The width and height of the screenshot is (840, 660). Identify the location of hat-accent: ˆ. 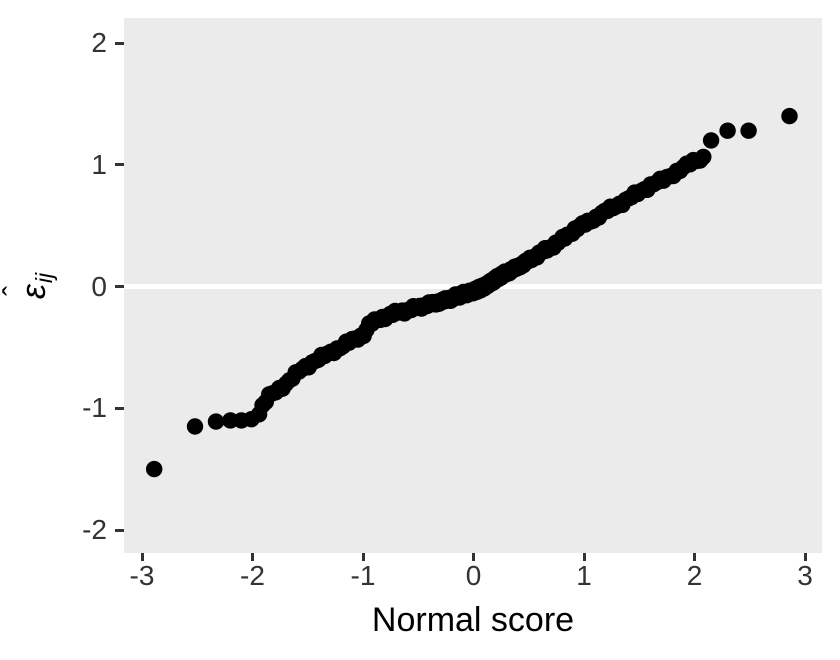
(15, 290).